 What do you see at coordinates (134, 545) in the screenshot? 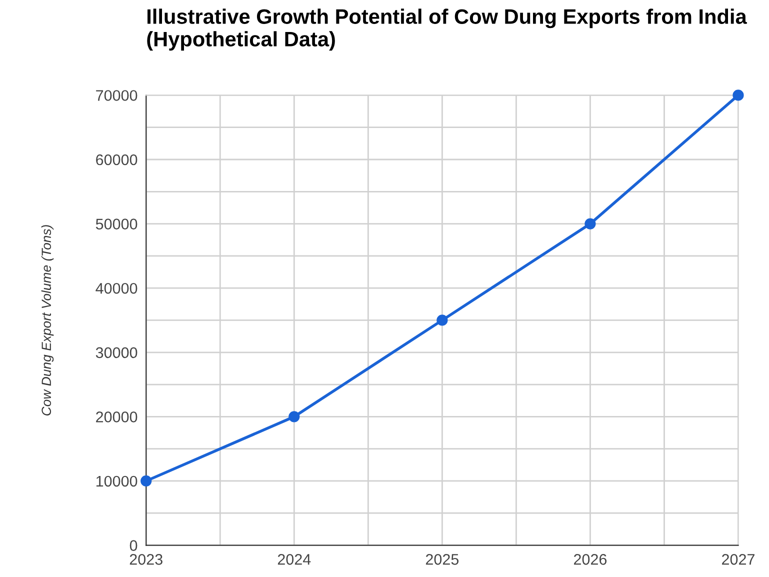
I see `y-tick-label: 0` at bounding box center [134, 545].